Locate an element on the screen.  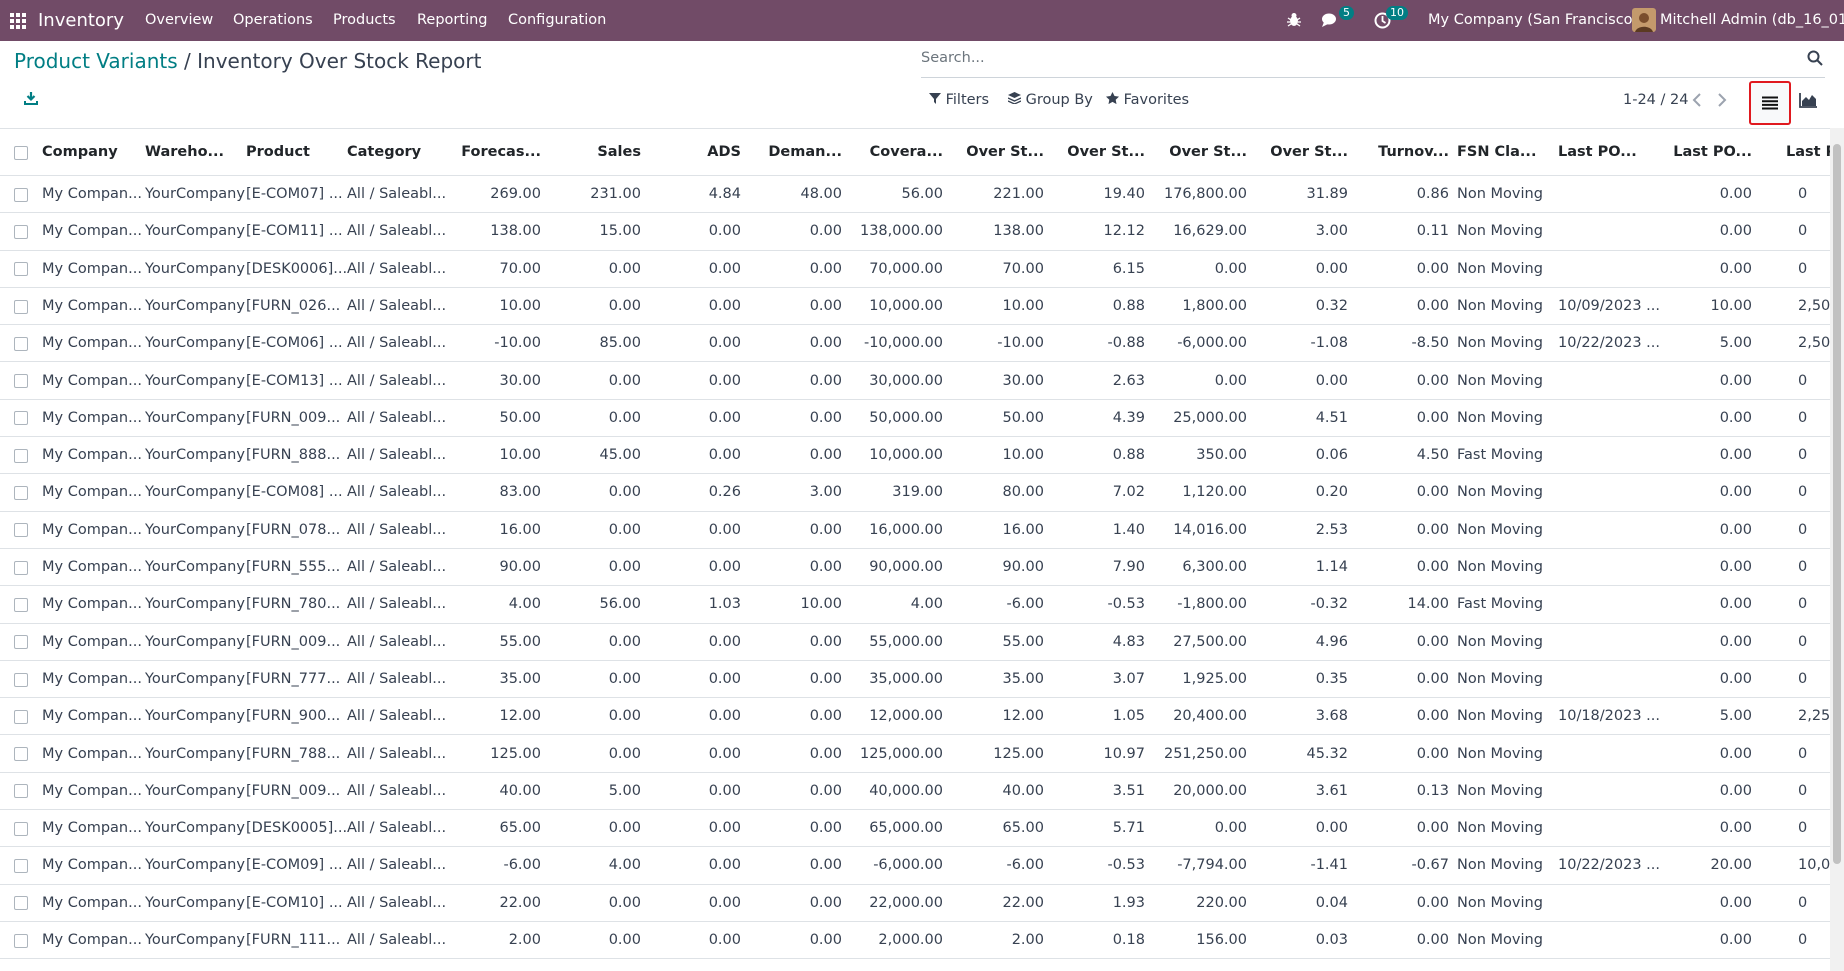
column-header: Product is located at coordinates (278, 152).